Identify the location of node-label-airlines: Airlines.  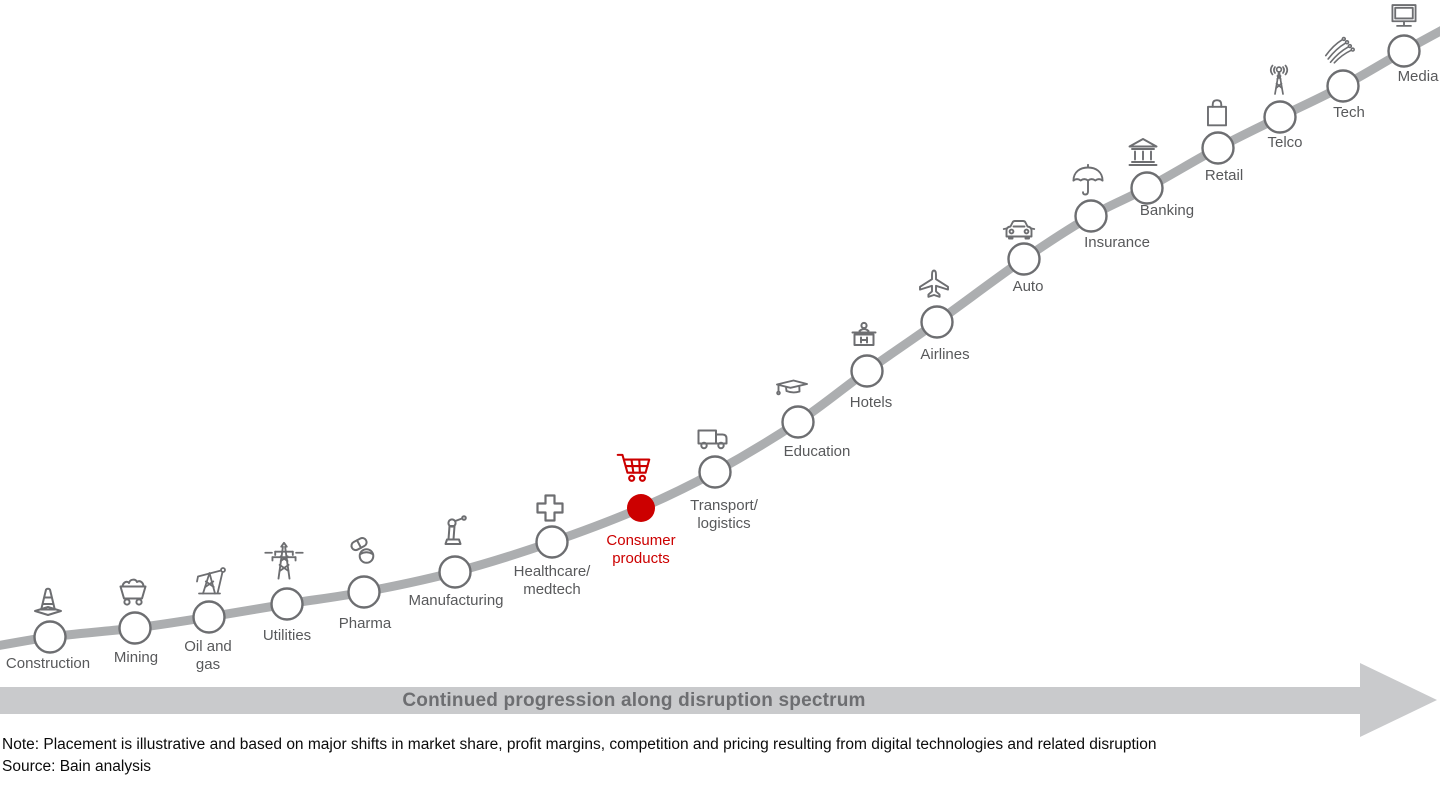
(944, 354).